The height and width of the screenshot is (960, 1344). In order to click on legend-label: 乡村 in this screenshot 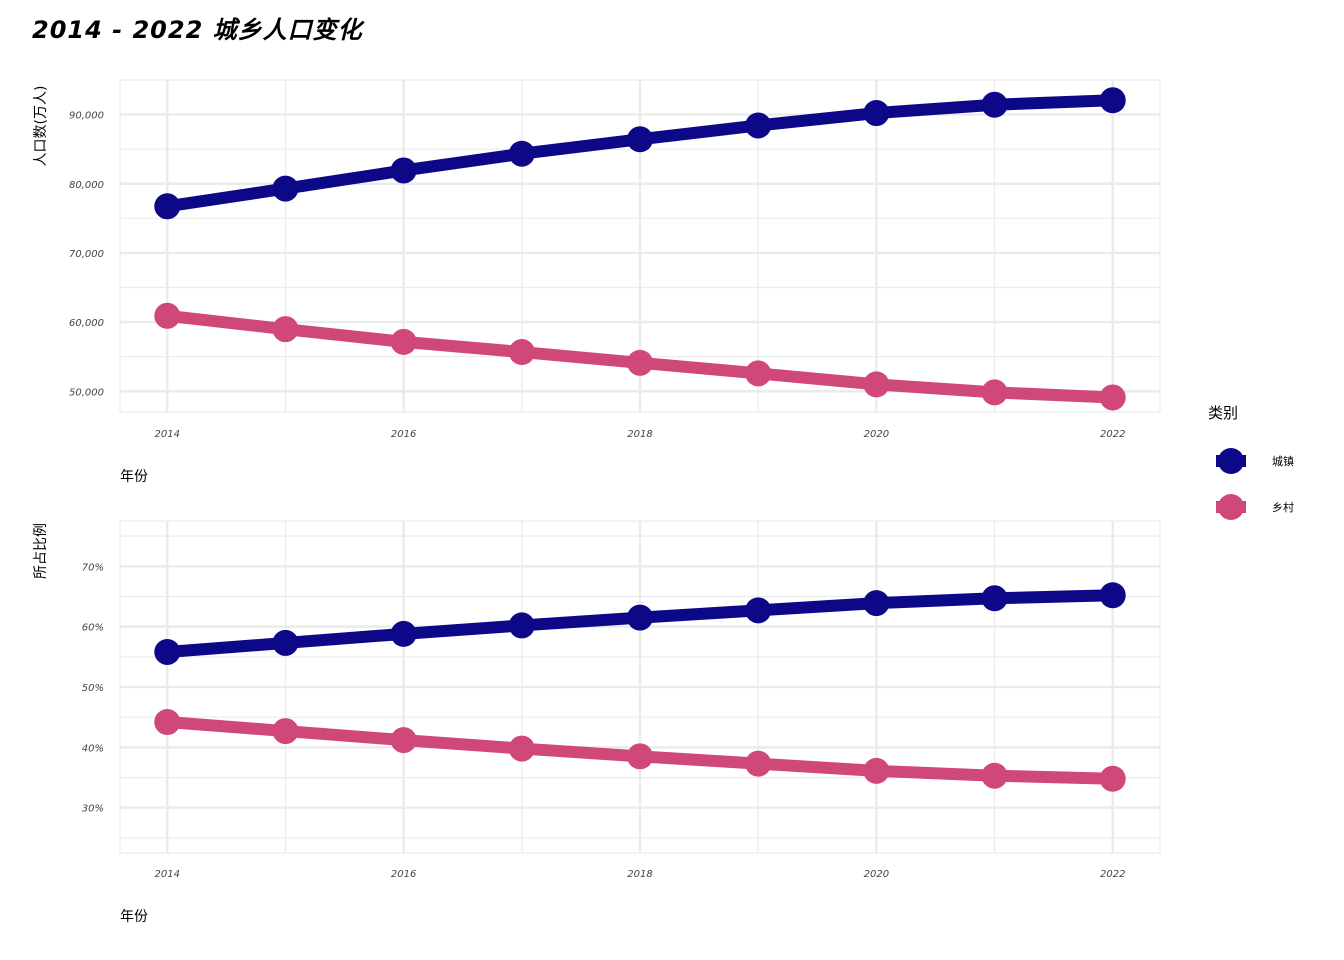, I will do `click(1283, 507)`.